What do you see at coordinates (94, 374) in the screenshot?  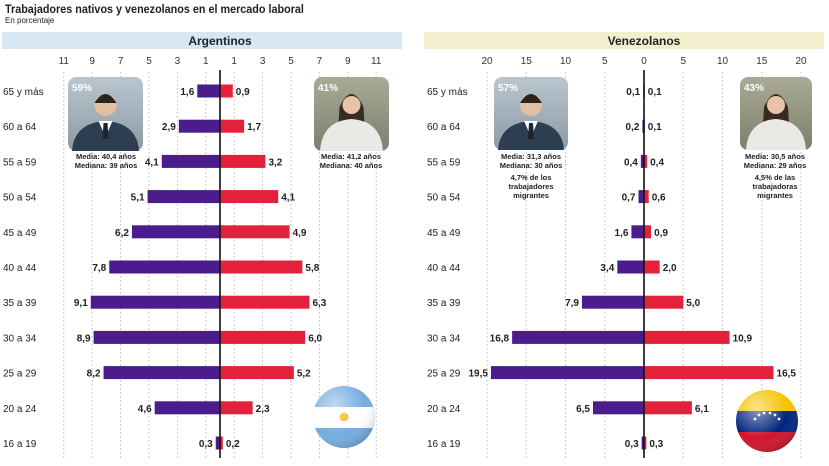 I see `data-label-male: 8,2` at bounding box center [94, 374].